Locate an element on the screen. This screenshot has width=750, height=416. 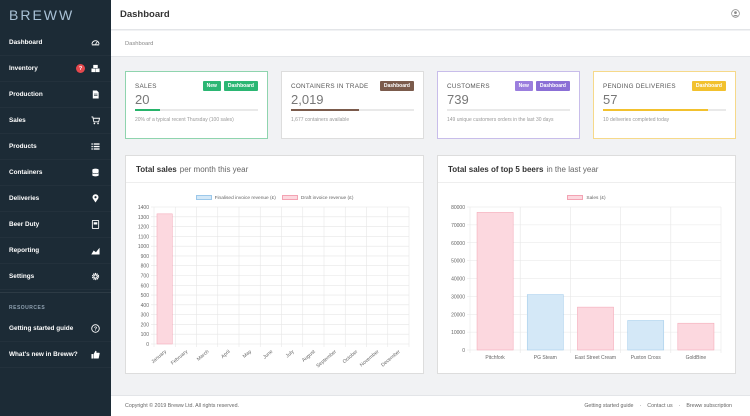
sidebar-item-label: Getting started guide is located at coordinates (41, 328).